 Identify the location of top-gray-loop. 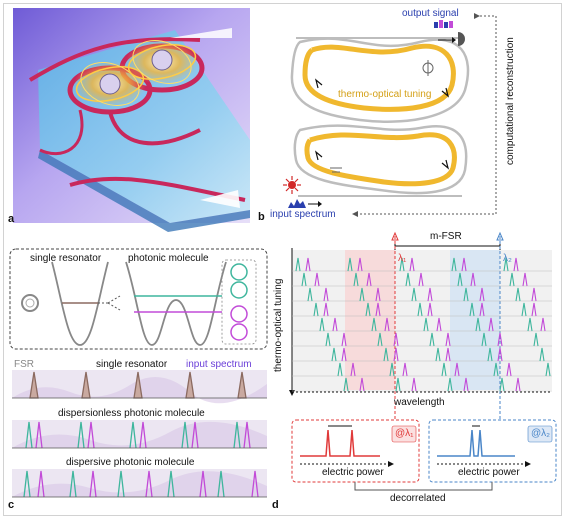
(380, 80).